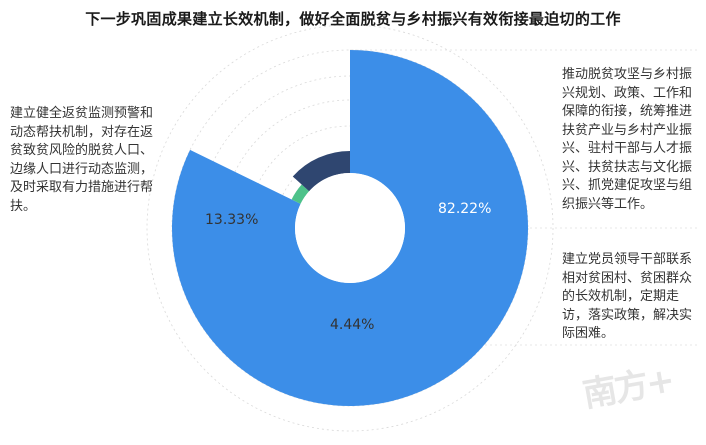 Image resolution: width=706 pixels, height=445 pixels. I want to click on chart-title: 下一步巩固成果建立长效机制，做好全面脱贫与乡村振兴有效衔接最迫切的工作, so click(353, 19).